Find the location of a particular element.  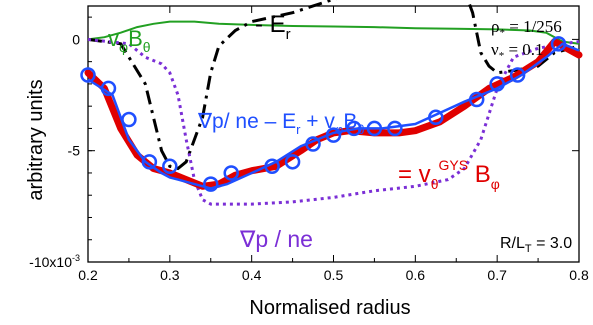

x-tick-label: 0.7 is located at coordinates (497, 275).